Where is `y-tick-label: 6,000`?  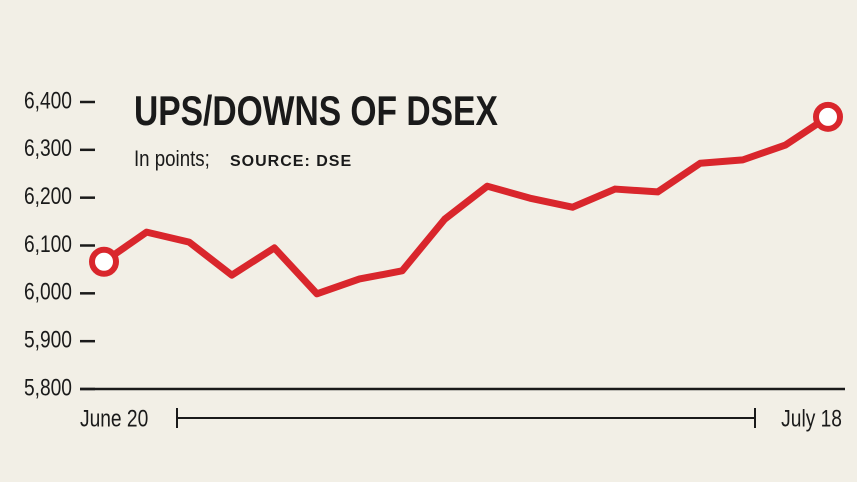
y-tick-label: 6,000 is located at coordinates (48, 292).